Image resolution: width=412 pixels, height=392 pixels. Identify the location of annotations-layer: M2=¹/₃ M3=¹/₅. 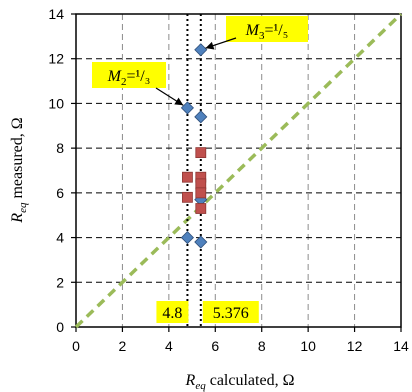
(200, 61).